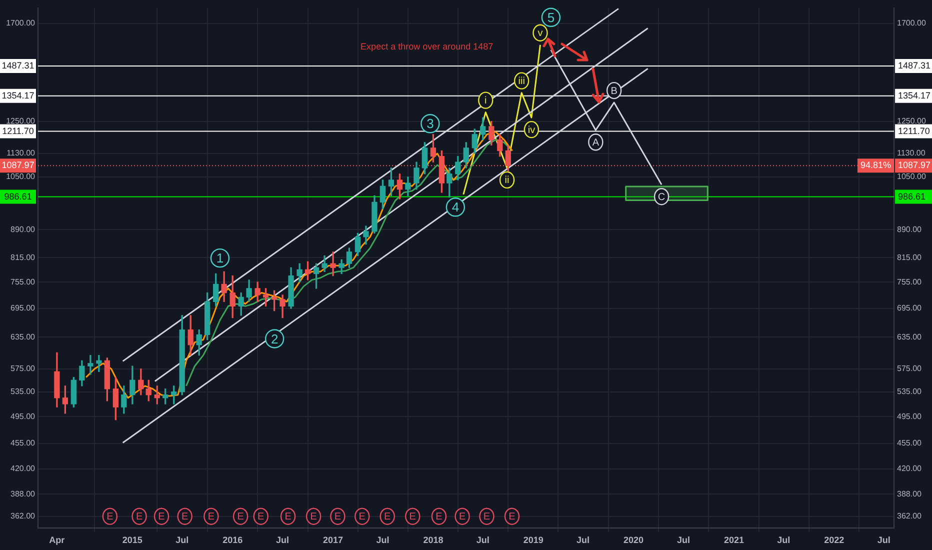  What do you see at coordinates (909, 337) in the screenshot?
I see `text: 635.00` at bounding box center [909, 337].